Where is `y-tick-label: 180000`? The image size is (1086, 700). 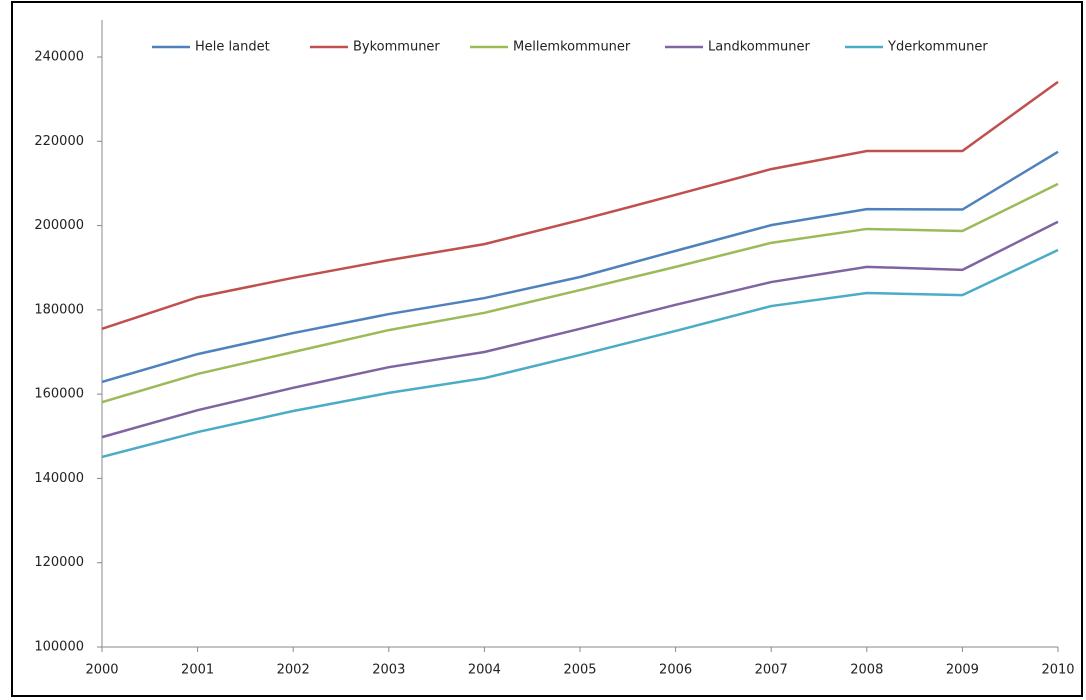 y-tick-label: 180000 is located at coordinates (59, 309).